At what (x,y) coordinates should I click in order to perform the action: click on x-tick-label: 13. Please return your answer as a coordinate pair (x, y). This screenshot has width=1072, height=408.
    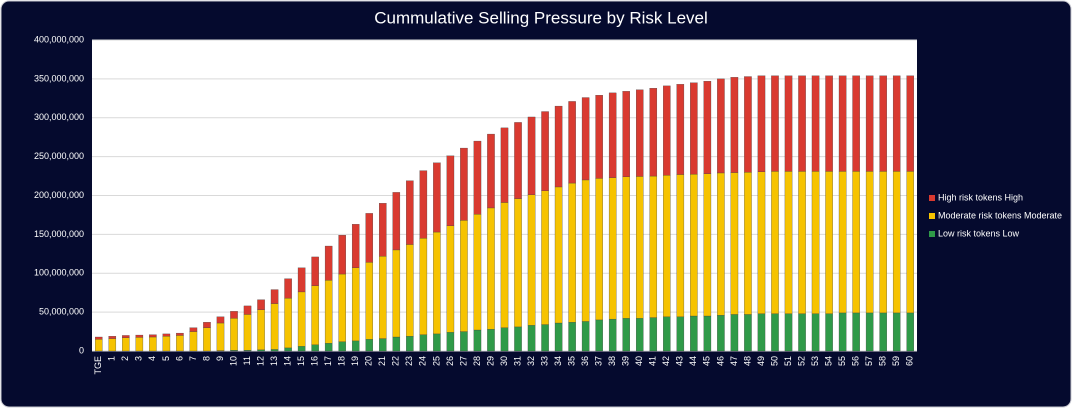
    Looking at the image, I should click on (274, 361).